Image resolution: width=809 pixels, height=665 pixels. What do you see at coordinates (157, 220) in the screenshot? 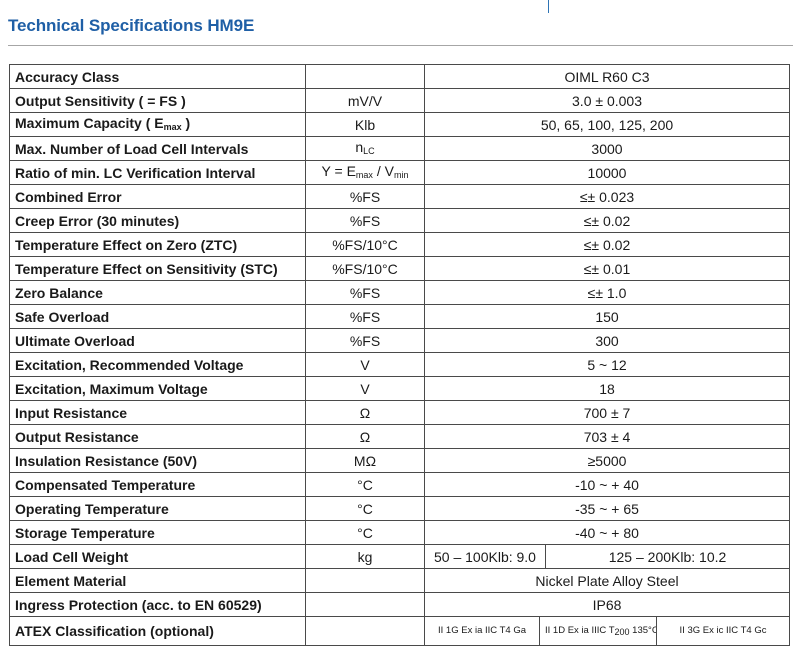
I see `param-cell: Creep Error (30 minutes)` at bounding box center [157, 220].